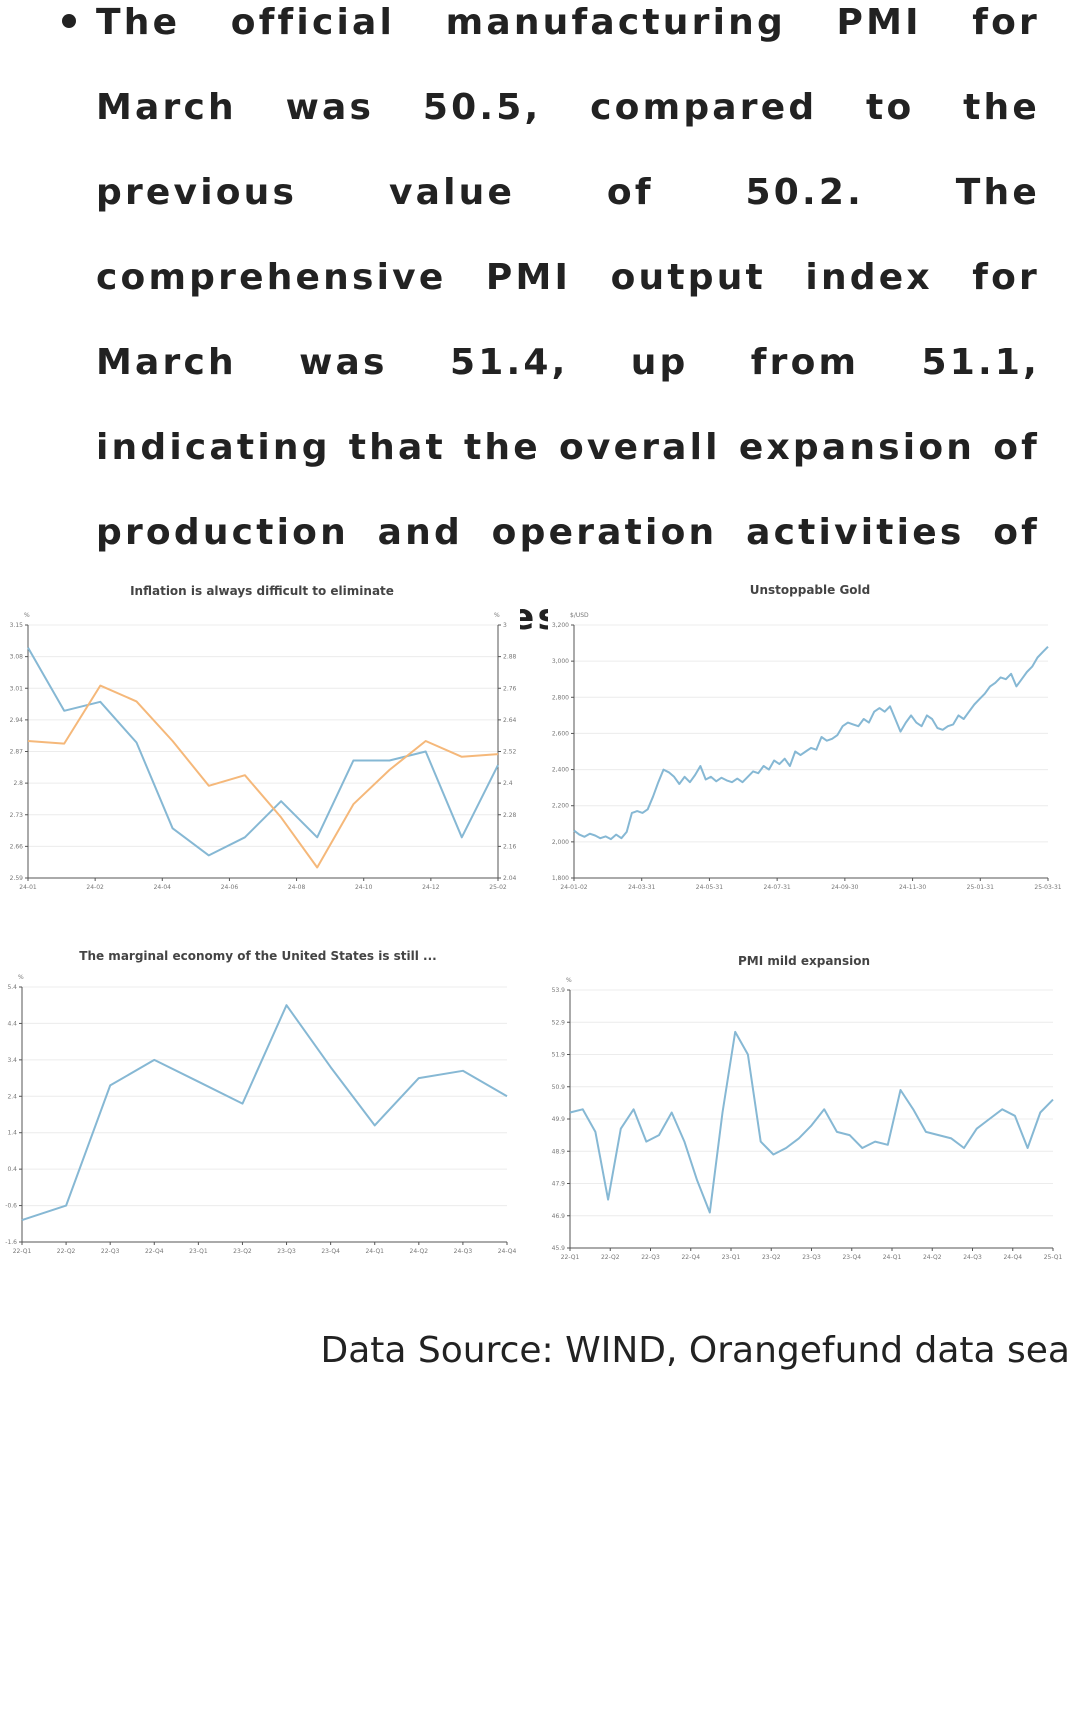 The height and width of the screenshot is (1721, 1080). I want to click on y-tick-label: 3.01, so click(17, 688).